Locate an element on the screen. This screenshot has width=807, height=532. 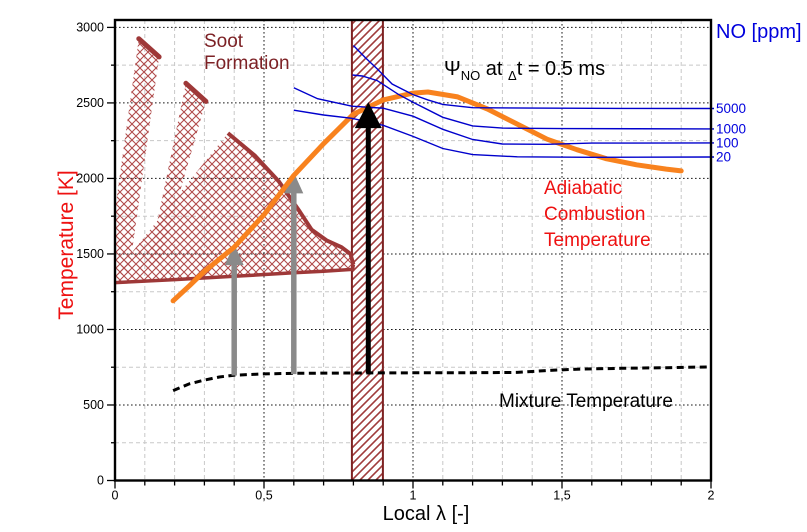
x-tick-label: 1,5 is located at coordinates (561, 496).